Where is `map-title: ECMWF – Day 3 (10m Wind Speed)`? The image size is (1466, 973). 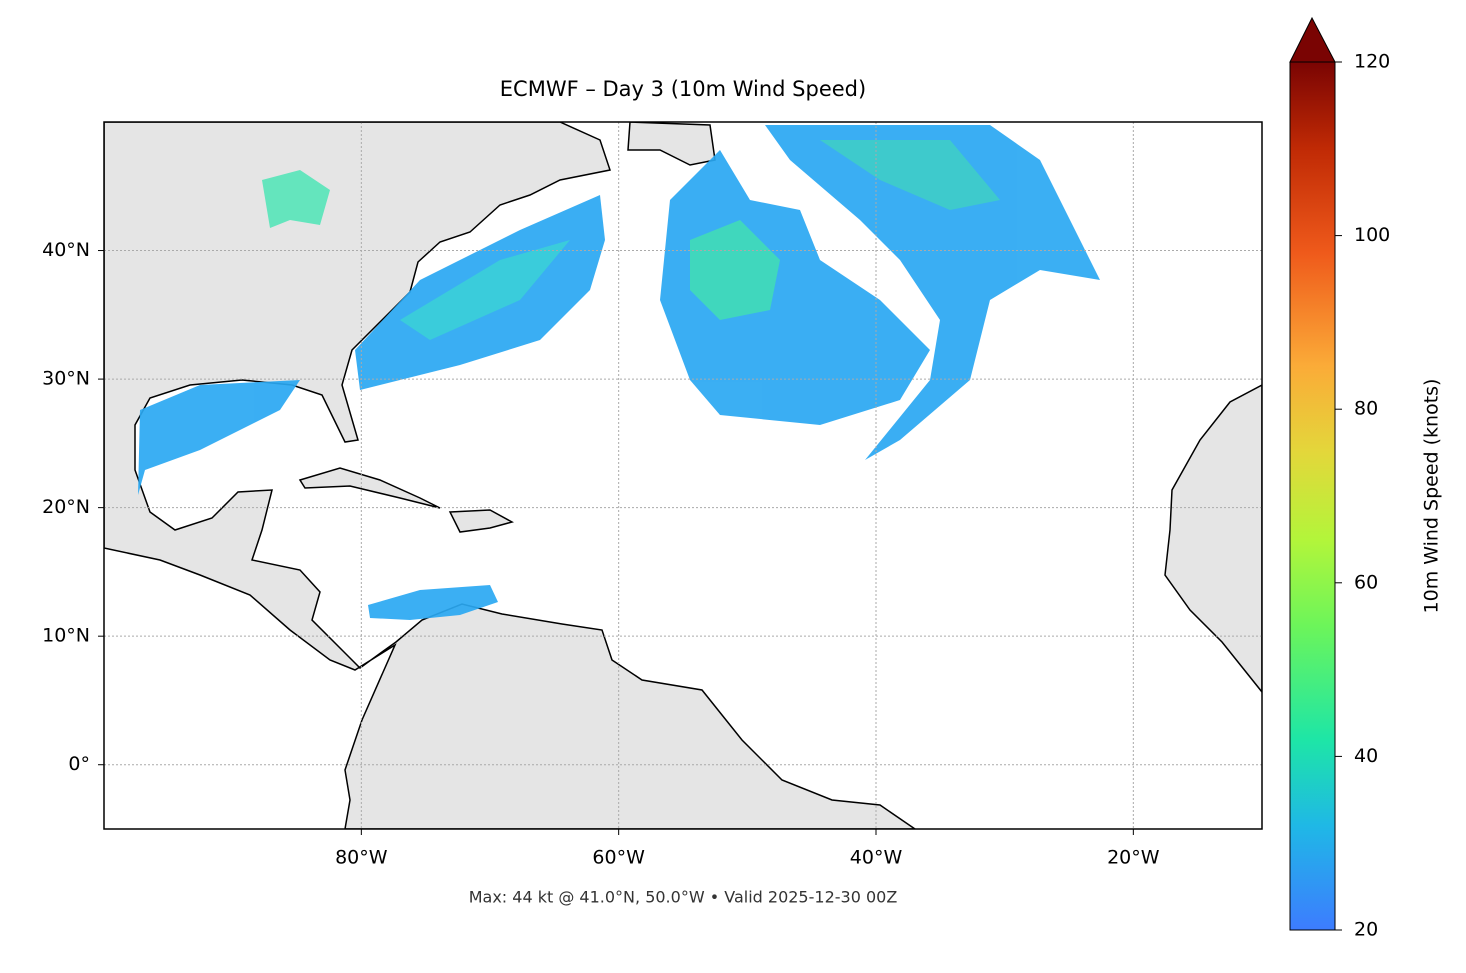
map-title: ECMWF – Day 3 (10m Wind Speed) is located at coordinates (683, 89).